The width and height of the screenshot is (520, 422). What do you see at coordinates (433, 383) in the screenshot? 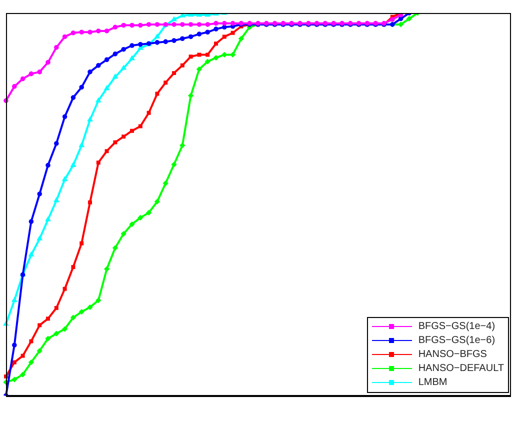
I see `legend-label: LMBM` at bounding box center [433, 383].